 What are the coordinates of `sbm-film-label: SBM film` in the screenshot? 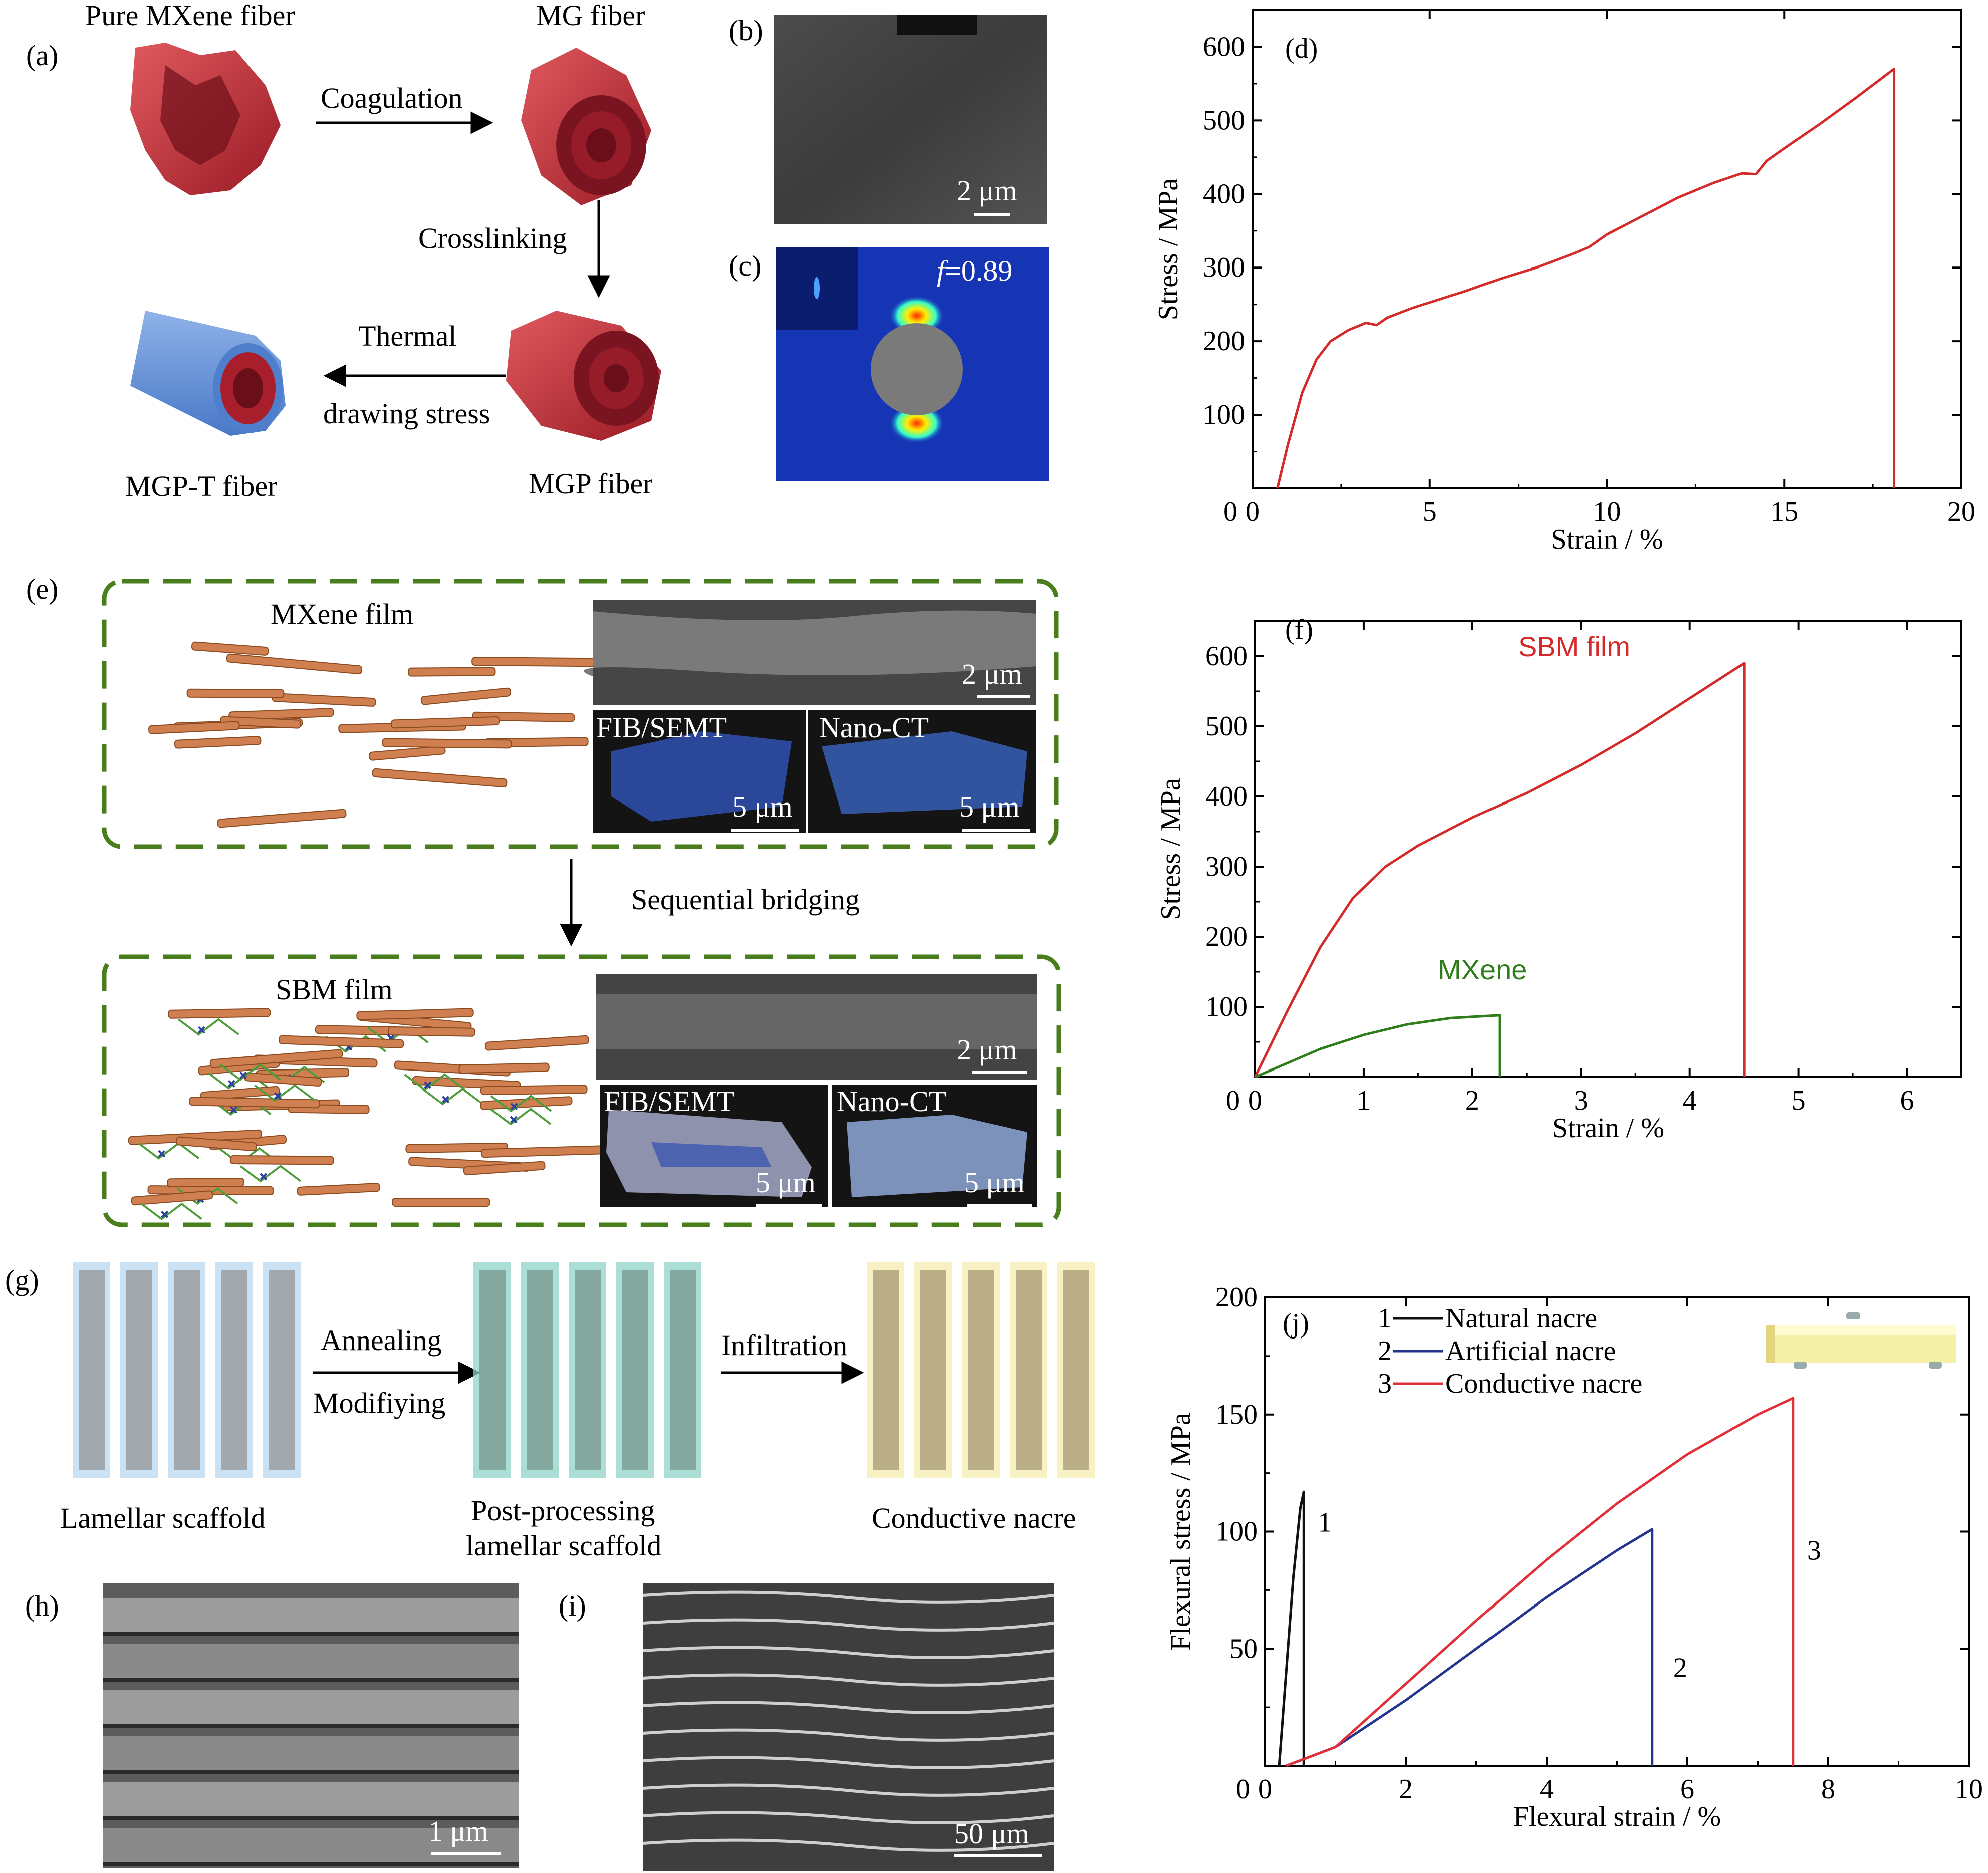 It's located at (334, 989).